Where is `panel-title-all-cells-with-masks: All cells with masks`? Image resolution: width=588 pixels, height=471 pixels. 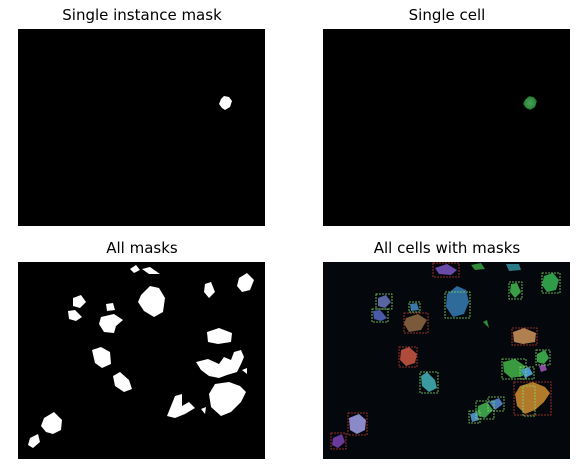 panel-title-all-cells-with-masks: All cells with masks is located at coordinates (447, 248).